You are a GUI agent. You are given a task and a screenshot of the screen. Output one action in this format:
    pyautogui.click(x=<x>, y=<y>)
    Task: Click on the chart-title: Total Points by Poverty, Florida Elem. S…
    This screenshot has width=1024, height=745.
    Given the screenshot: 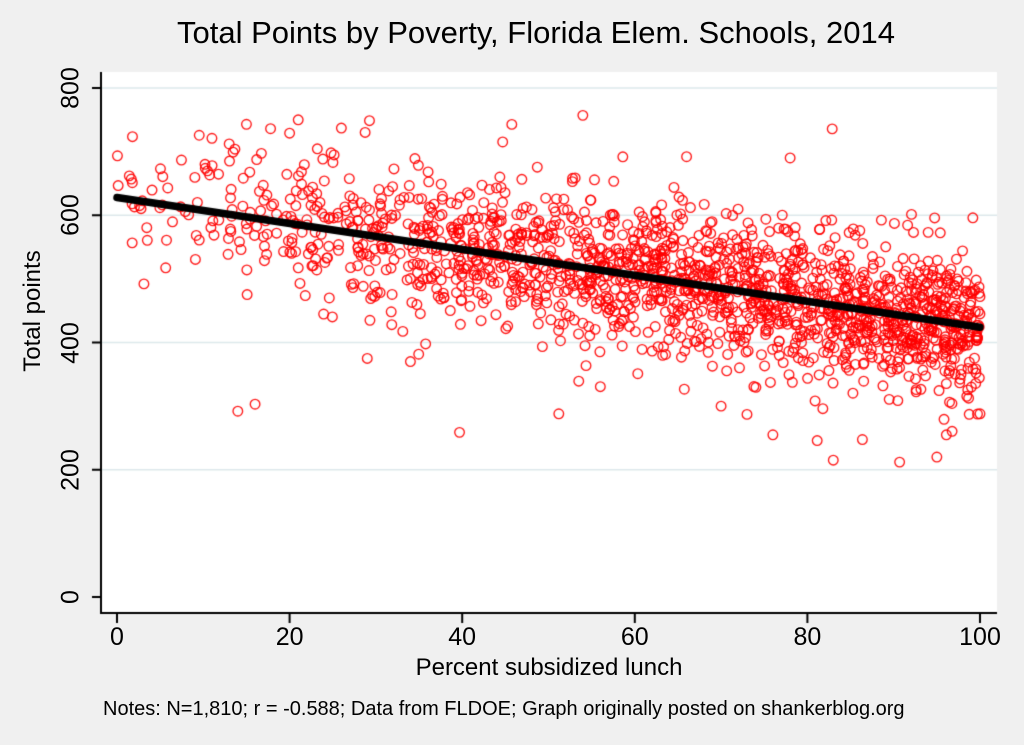 What is the action you would take?
    pyautogui.click(x=536, y=32)
    